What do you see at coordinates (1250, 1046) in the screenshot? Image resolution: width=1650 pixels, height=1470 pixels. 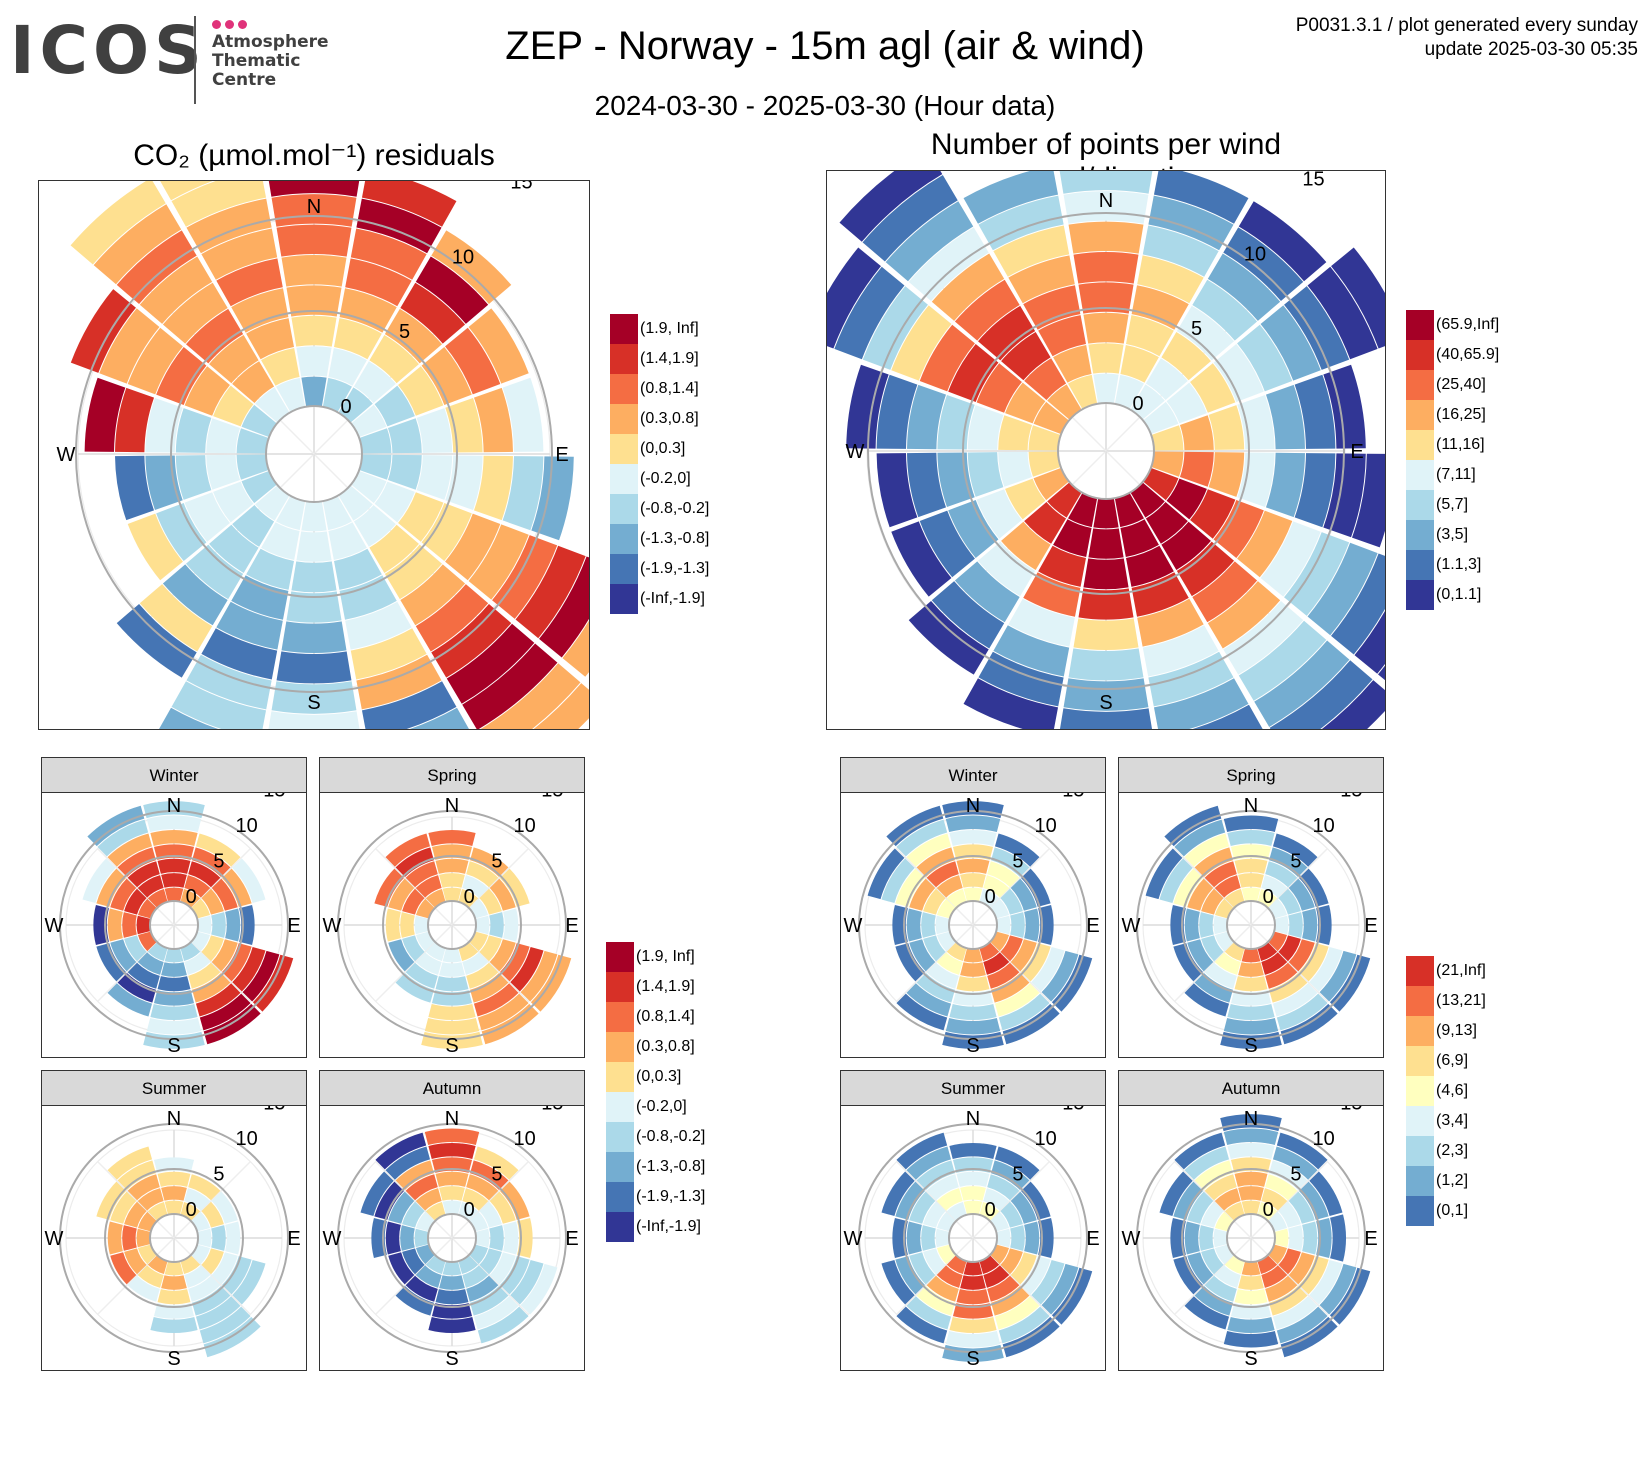 I see `compass-label: S` at bounding box center [1250, 1046].